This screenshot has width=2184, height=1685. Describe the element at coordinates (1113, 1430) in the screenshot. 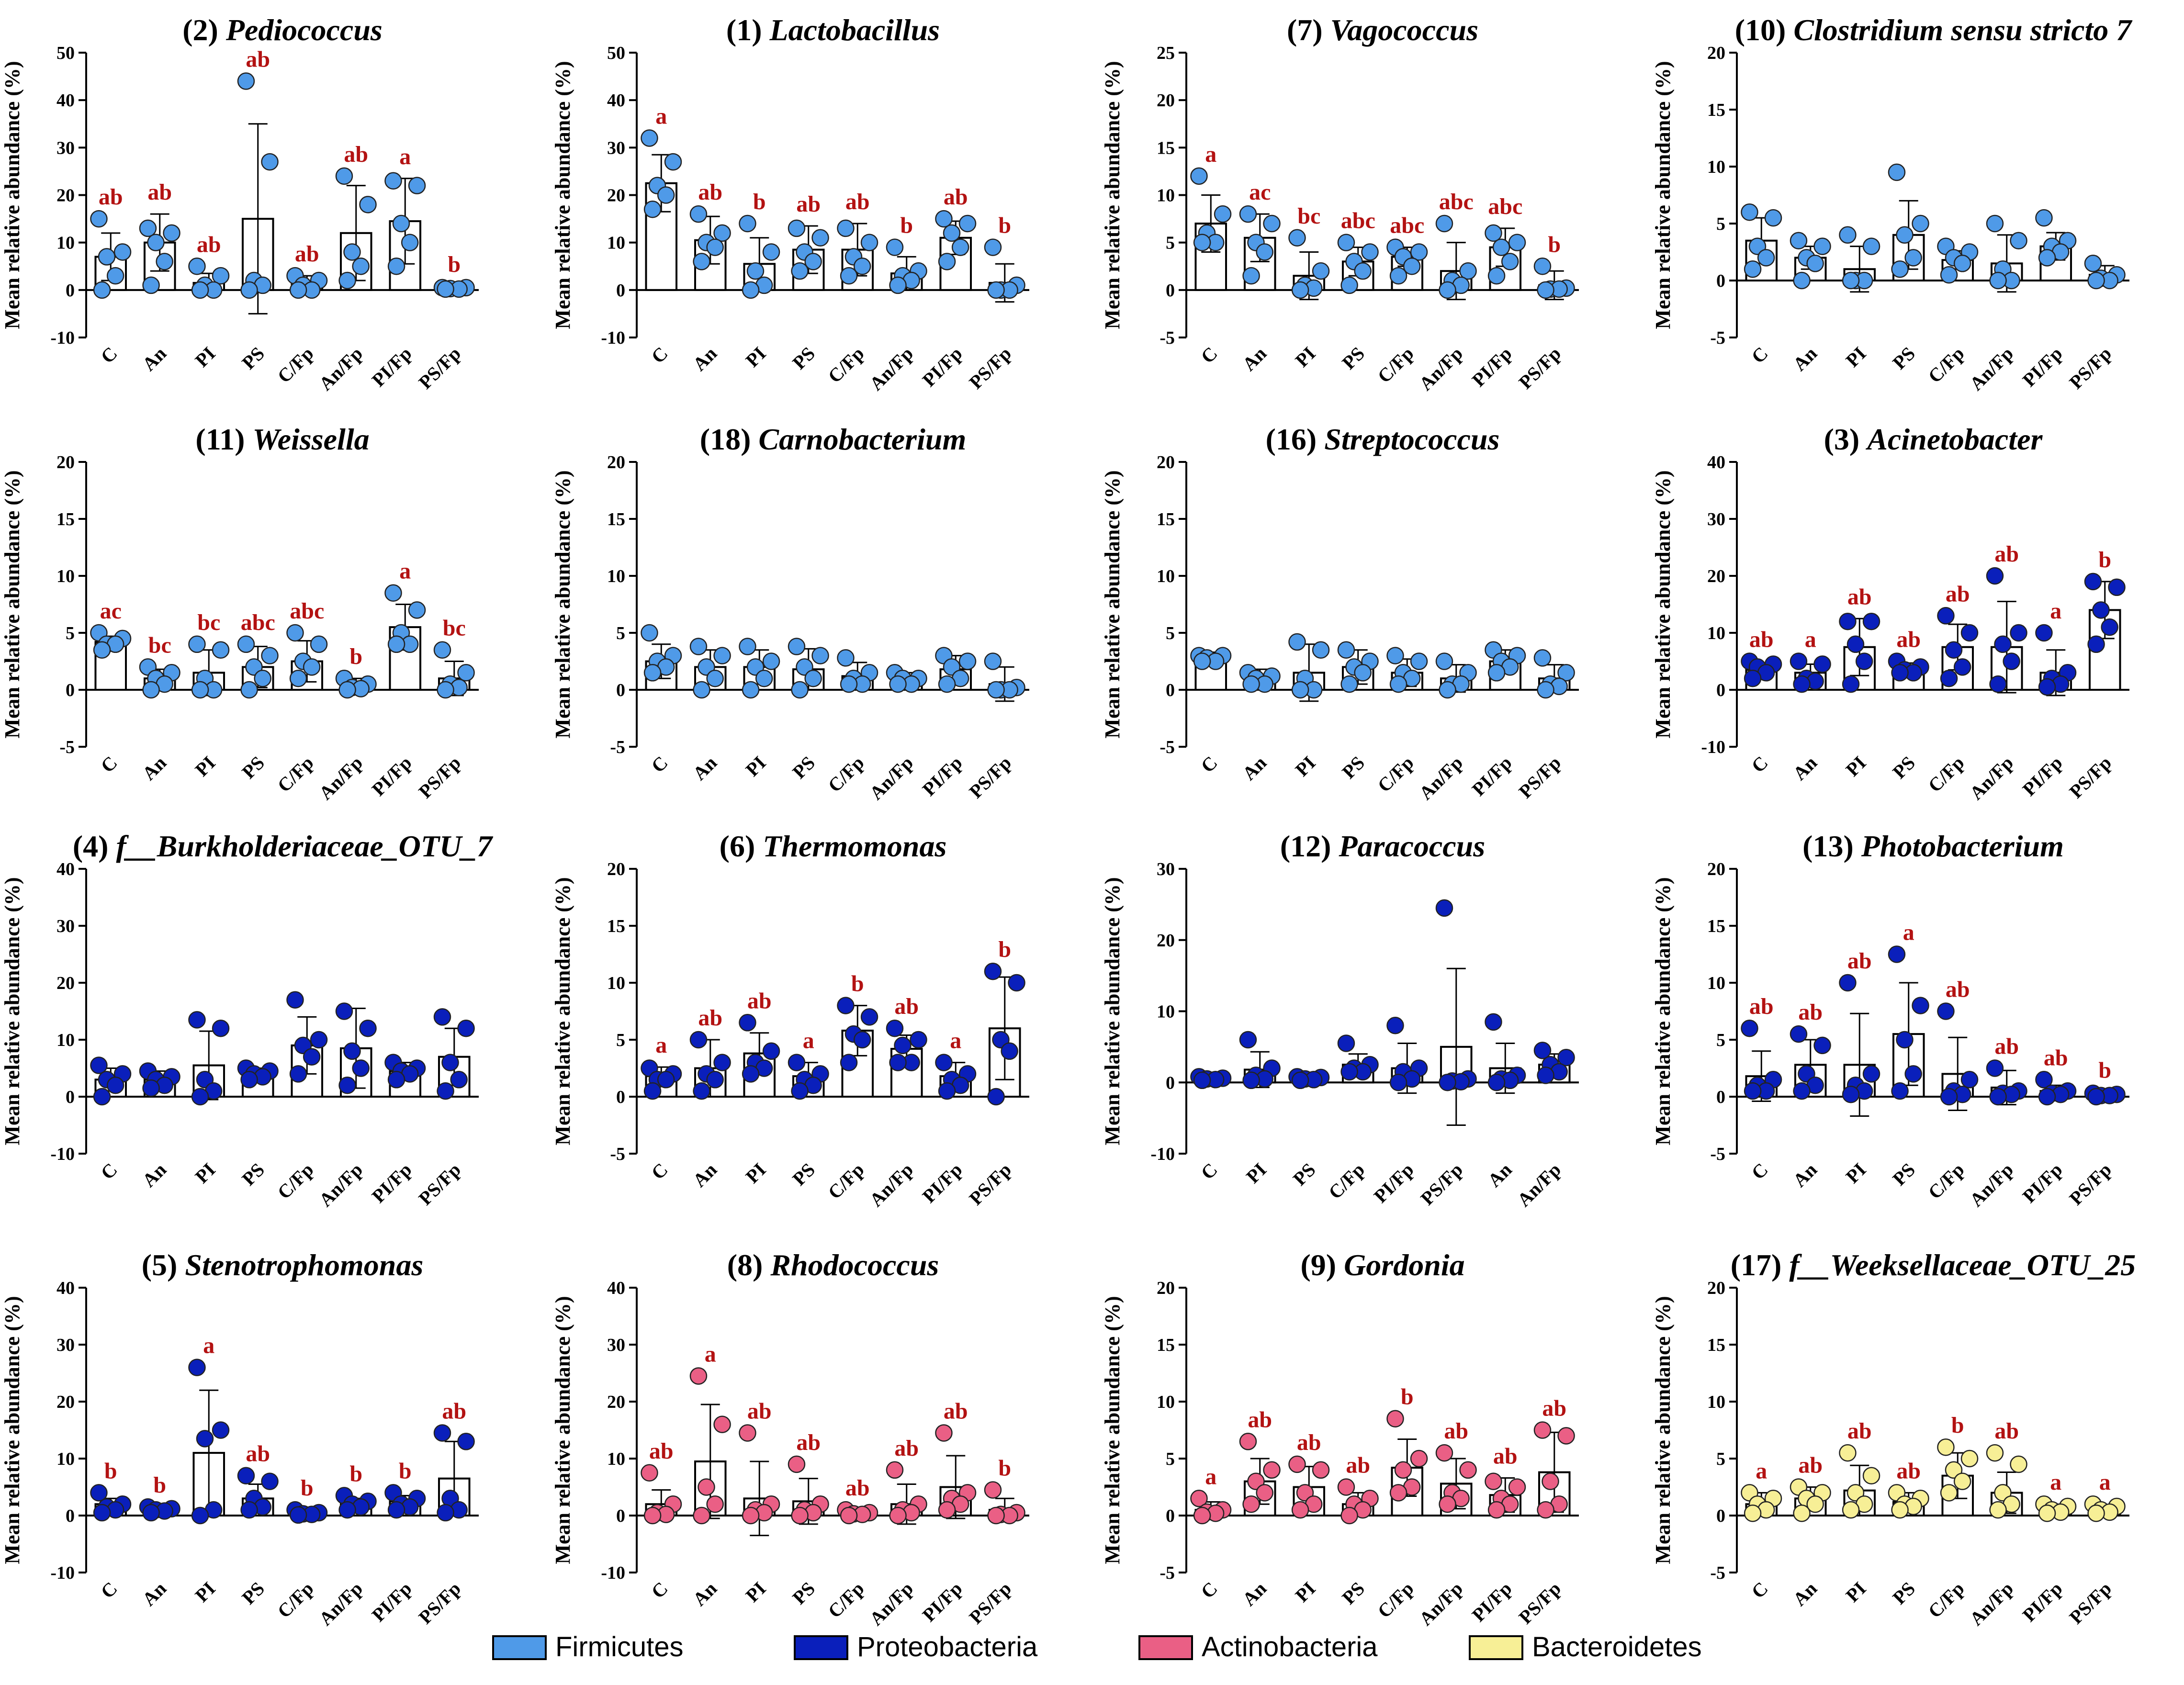

I see `chart-15-ylabel: Mean relative abundance (%)` at that location.